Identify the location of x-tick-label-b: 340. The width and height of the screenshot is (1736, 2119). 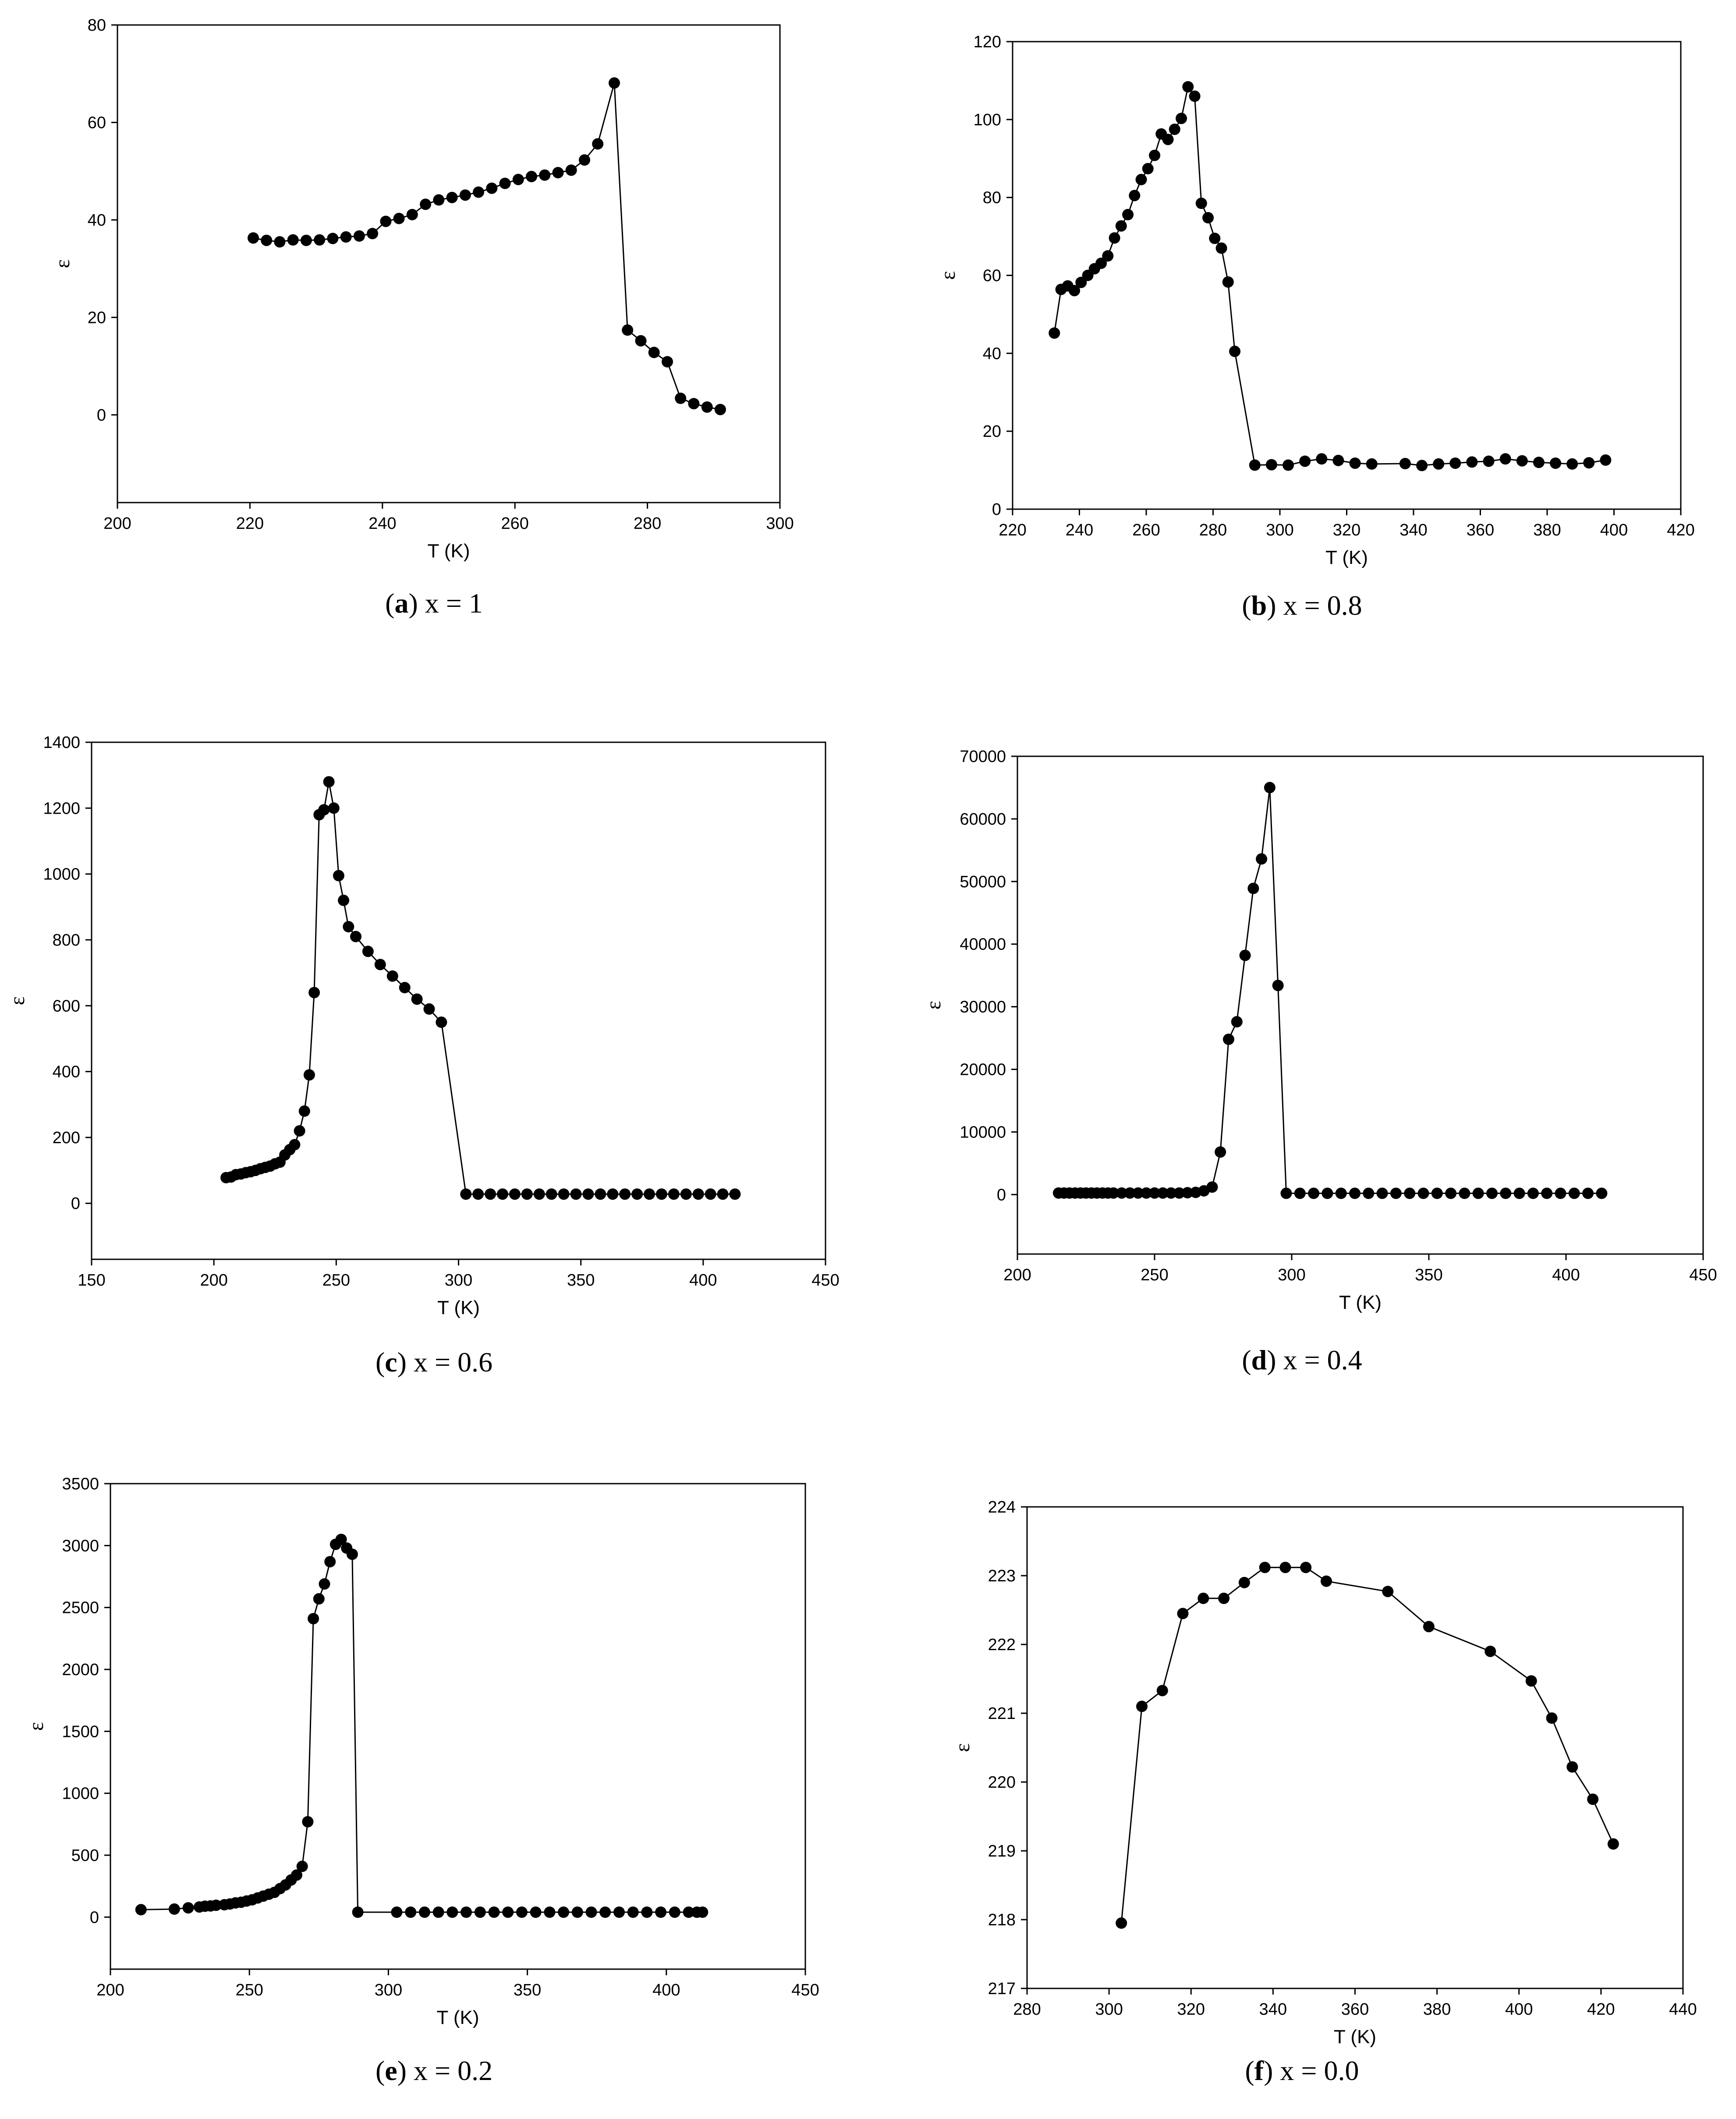
(1413, 530).